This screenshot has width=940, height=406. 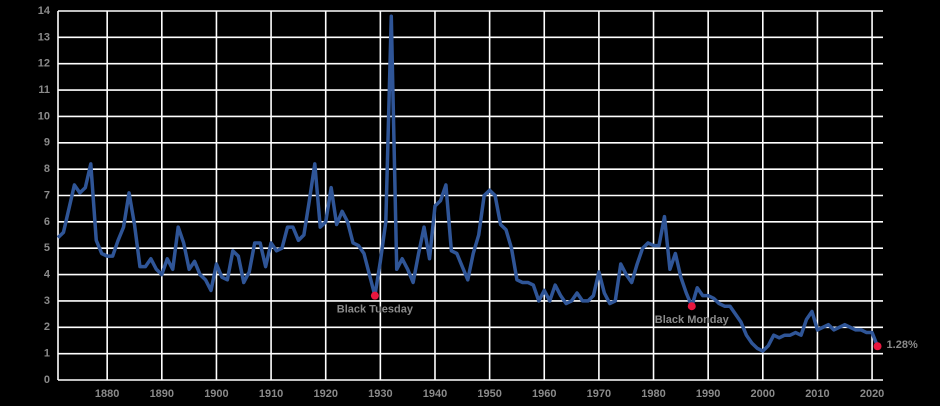 What do you see at coordinates (47, 143) in the screenshot?
I see `y-tick-label: 9` at bounding box center [47, 143].